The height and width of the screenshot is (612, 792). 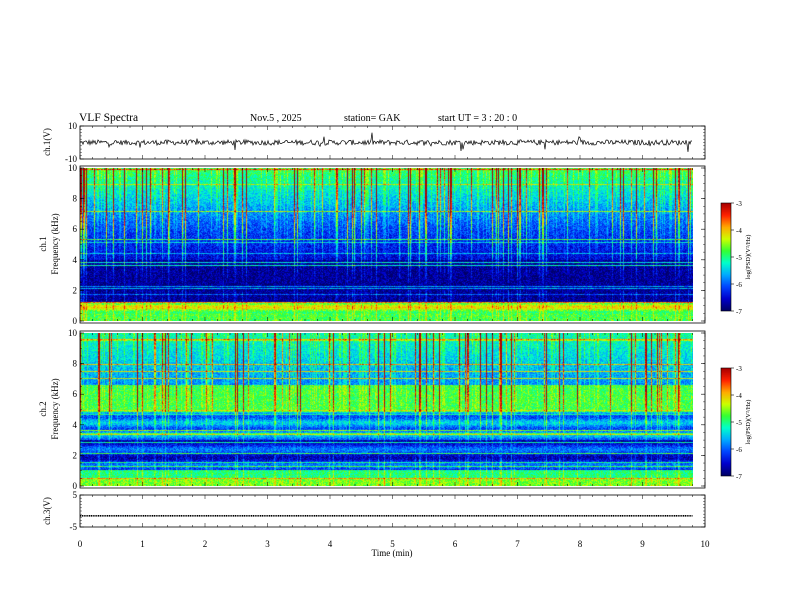 What do you see at coordinates (142, 544) in the screenshot?
I see `x-tick-label: 1` at bounding box center [142, 544].